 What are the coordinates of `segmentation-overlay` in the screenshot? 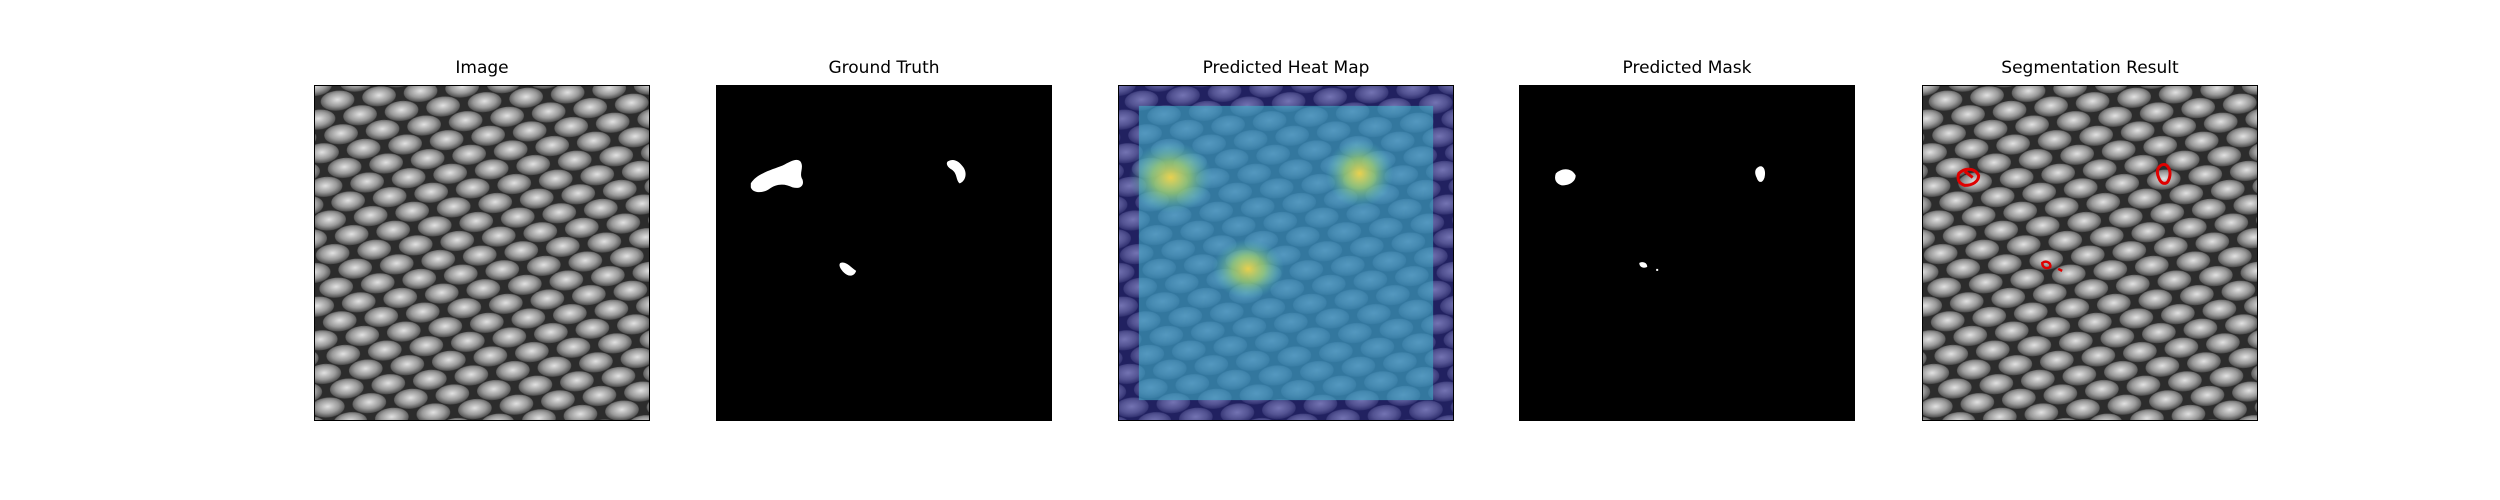 It's located at (2090, 253).